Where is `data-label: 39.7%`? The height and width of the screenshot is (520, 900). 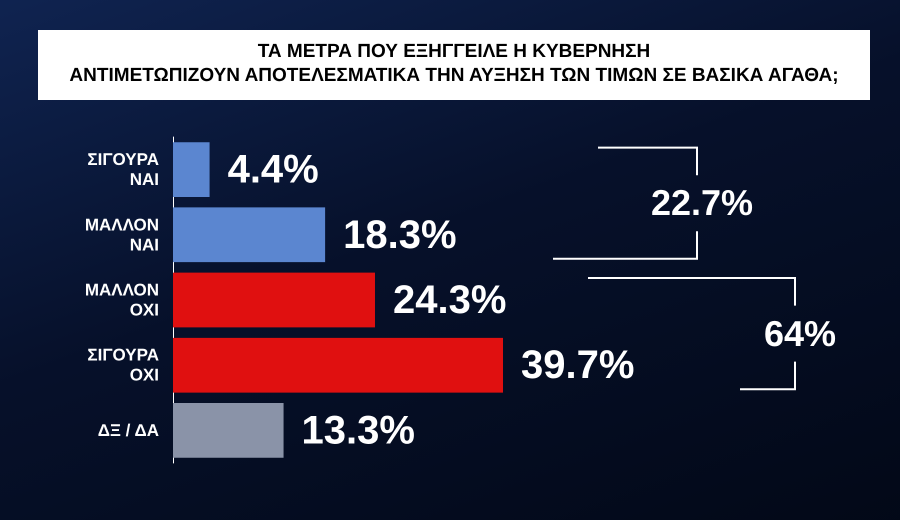
data-label: 39.7% is located at coordinates (577, 365).